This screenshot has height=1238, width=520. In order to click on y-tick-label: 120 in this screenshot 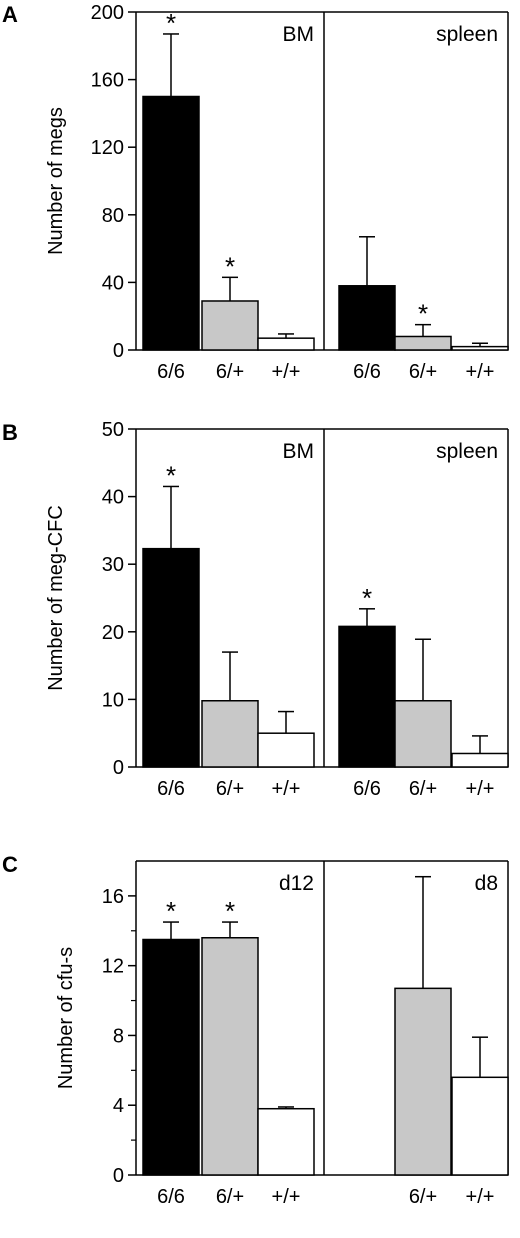, I will do `click(107, 148)`.